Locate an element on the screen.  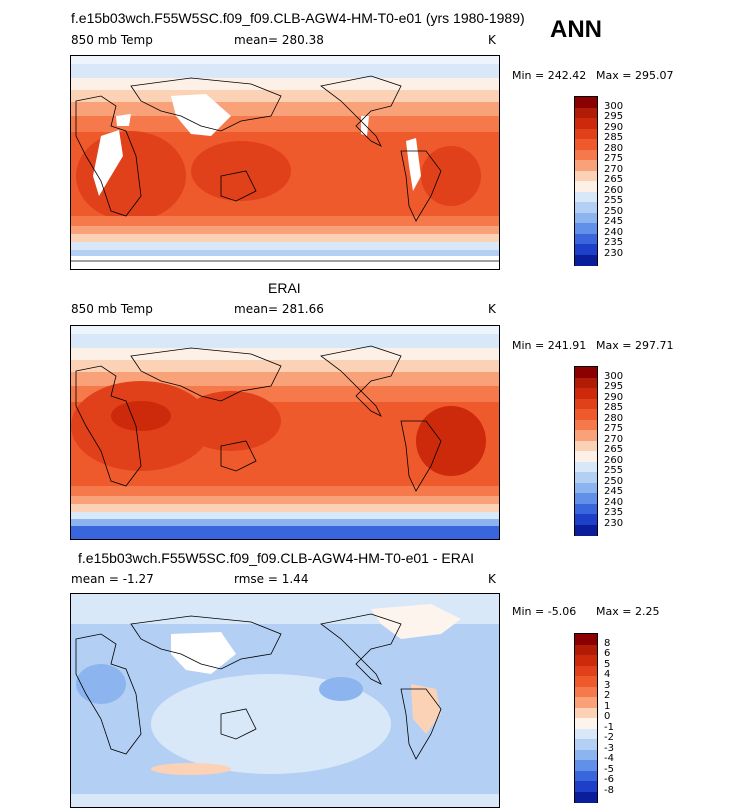
panel-2-colorbar is located at coordinates (586, 451).